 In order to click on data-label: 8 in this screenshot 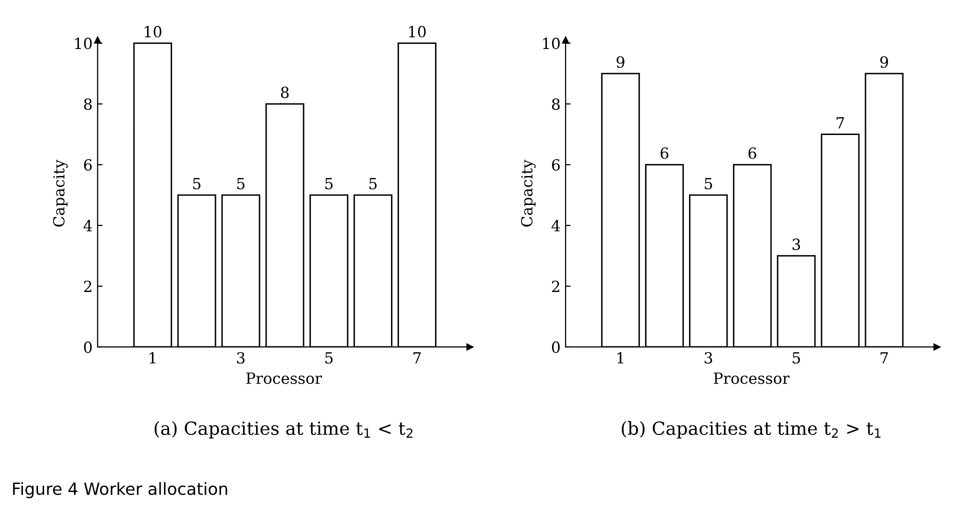, I will do `click(285, 92)`.